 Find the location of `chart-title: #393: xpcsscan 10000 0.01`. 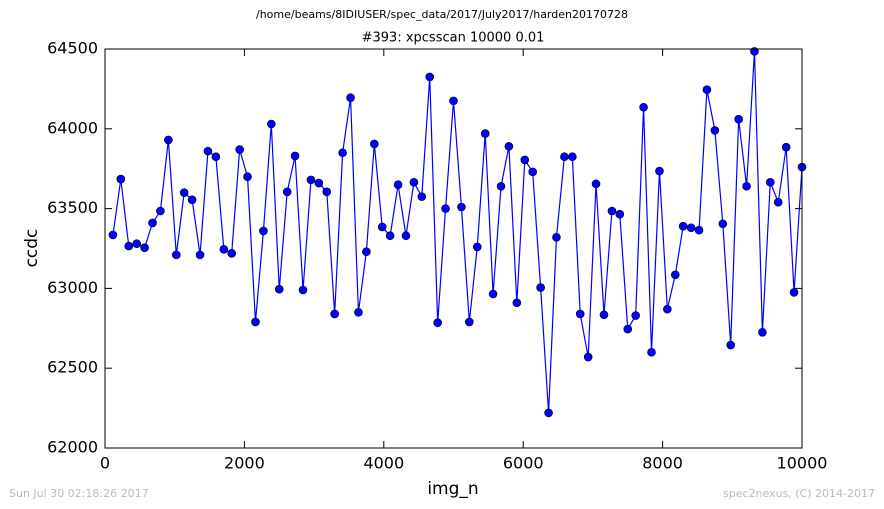

chart-title: #393: xpcsscan 10000 0.01 is located at coordinates (453, 38).